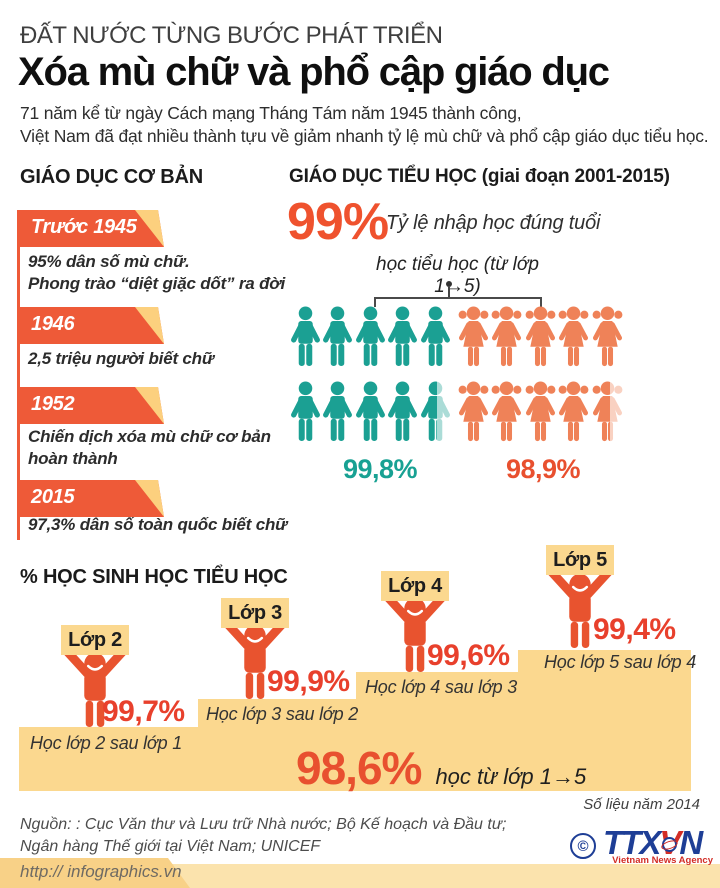  I want to click on step-caption: Học lớp 5 sau lớp 4, so click(620, 662).